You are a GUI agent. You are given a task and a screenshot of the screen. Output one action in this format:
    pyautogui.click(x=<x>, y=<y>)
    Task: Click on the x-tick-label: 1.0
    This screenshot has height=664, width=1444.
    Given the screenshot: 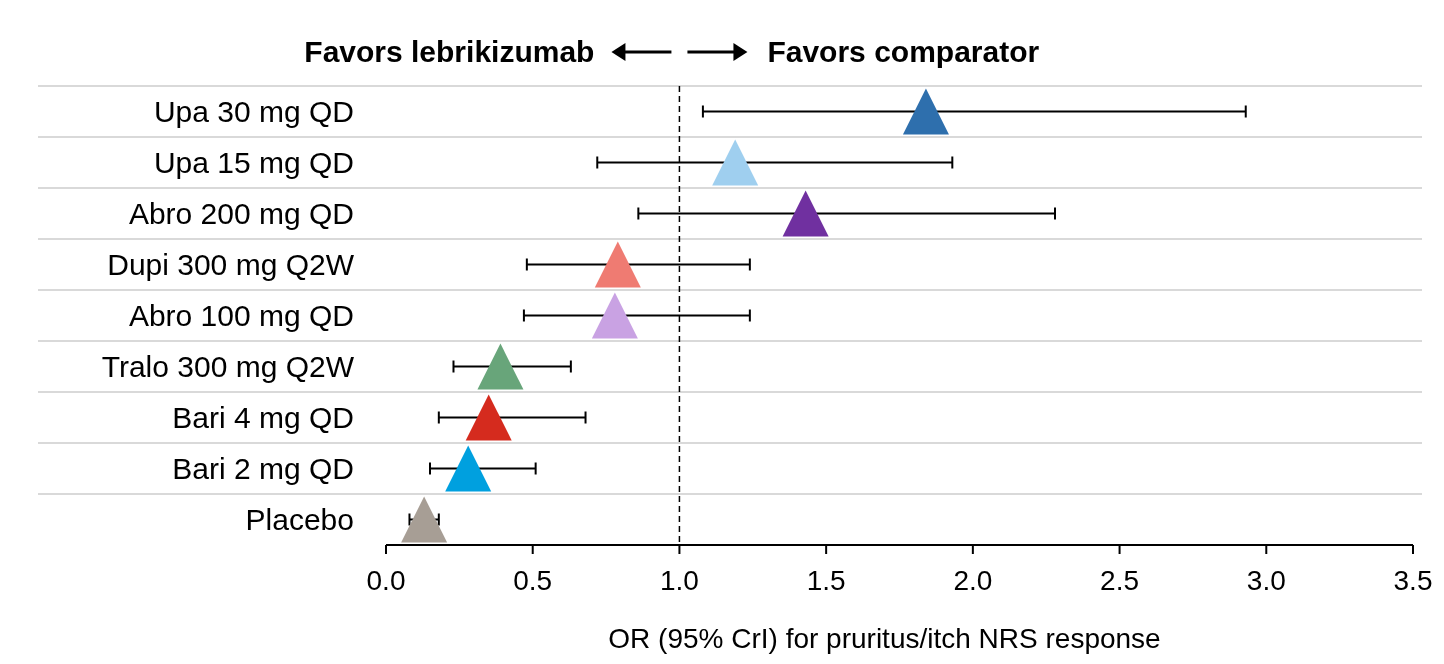 What is the action you would take?
    pyautogui.click(x=679, y=580)
    